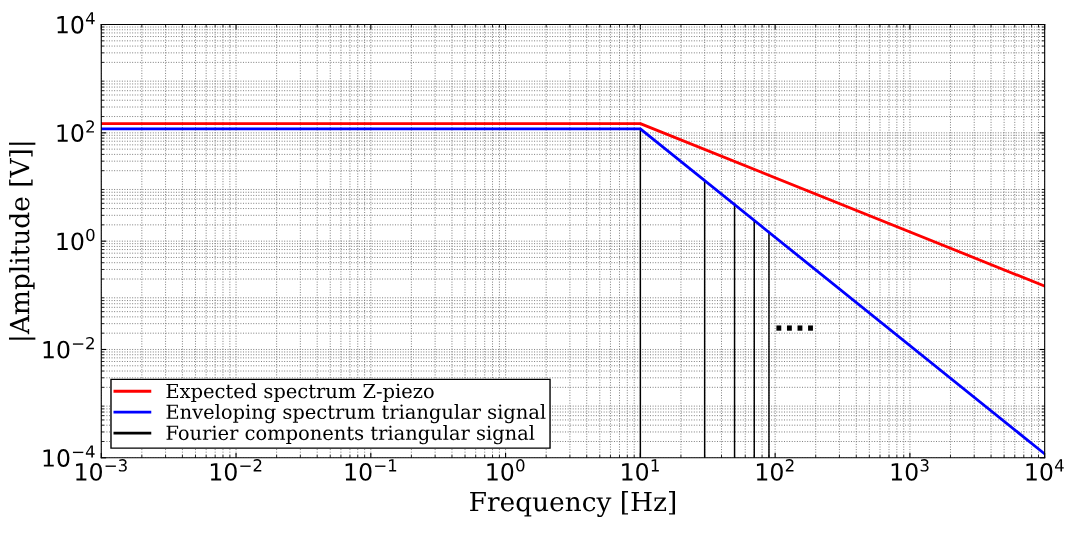 The image size is (1066, 545). I want to click on legend-label: Enveloping spectrum triangular signal, so click(356, 414).